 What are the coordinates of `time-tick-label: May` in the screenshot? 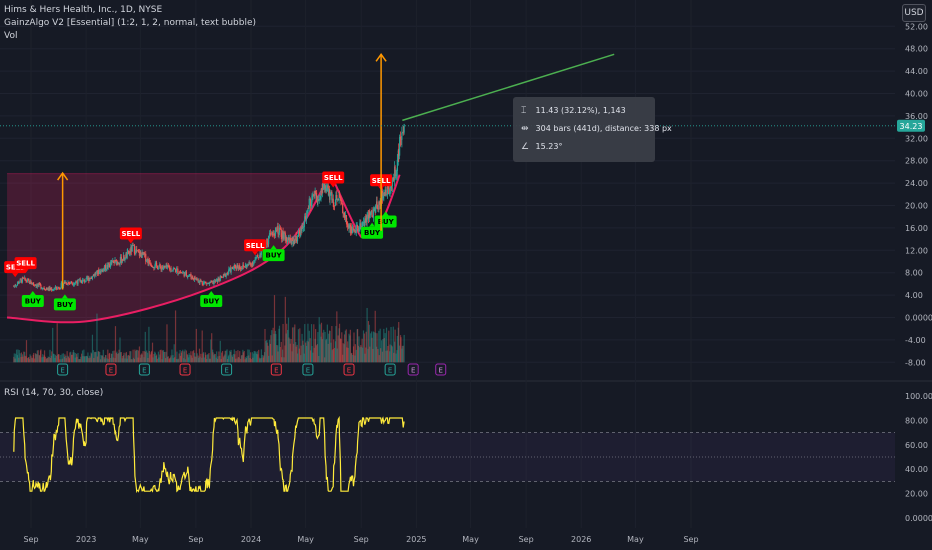 It's located at (140, 539).